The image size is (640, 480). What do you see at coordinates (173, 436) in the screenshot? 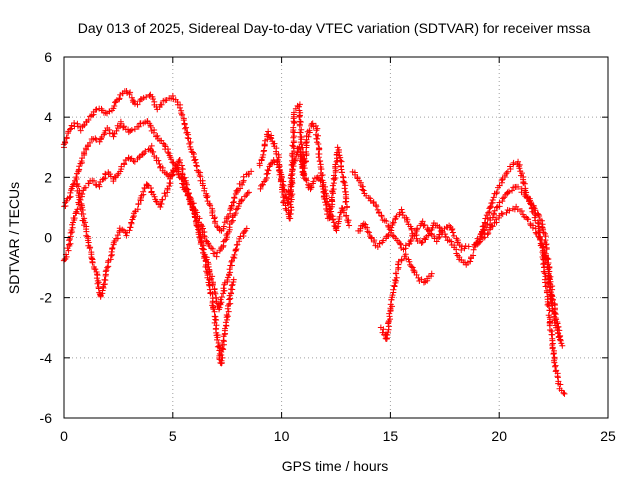
I see `x-tick-label: 5` at bounding box center [173, 436].